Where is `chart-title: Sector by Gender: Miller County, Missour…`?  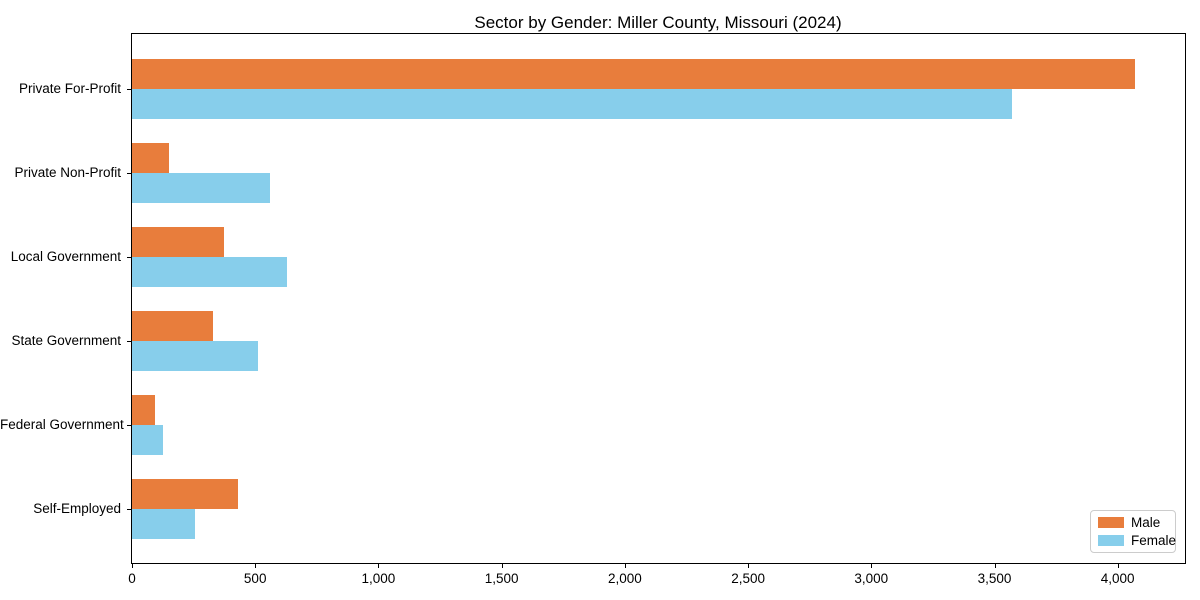 chart-title: Sector by Gender: Miller County, Missour… is located at coordinates (658, 22).